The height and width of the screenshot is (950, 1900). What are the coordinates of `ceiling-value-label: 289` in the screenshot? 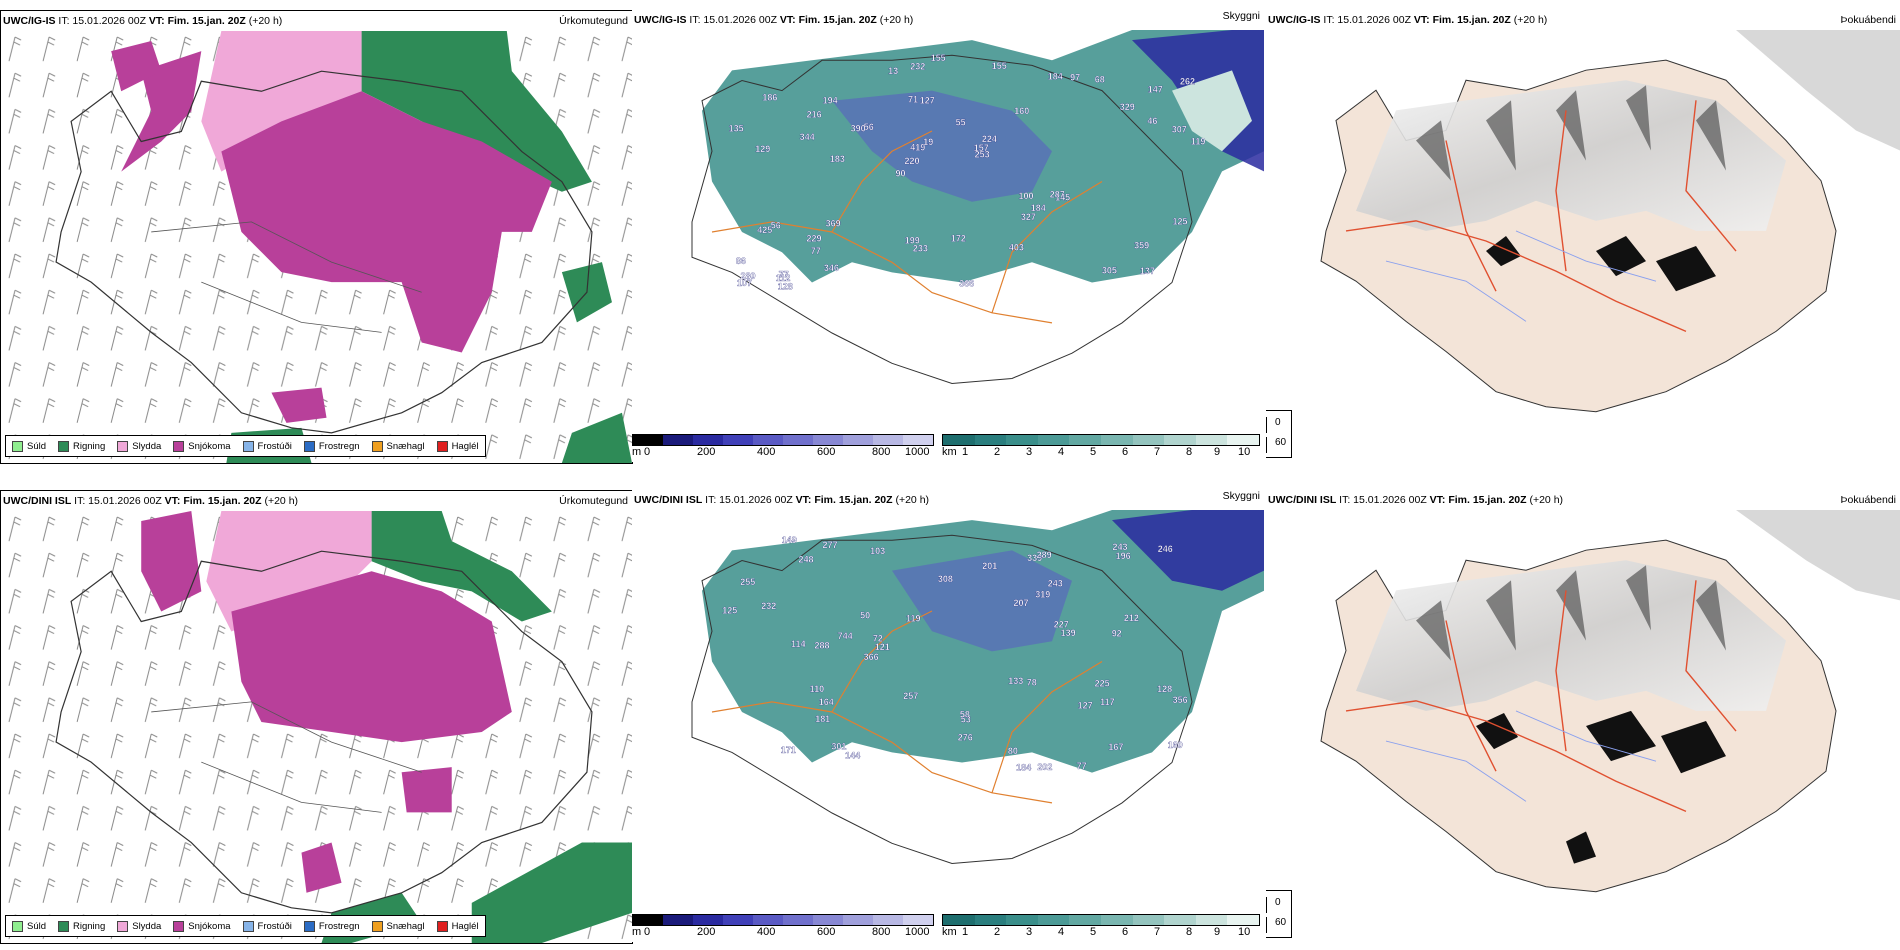 It's located at (1044, 555).